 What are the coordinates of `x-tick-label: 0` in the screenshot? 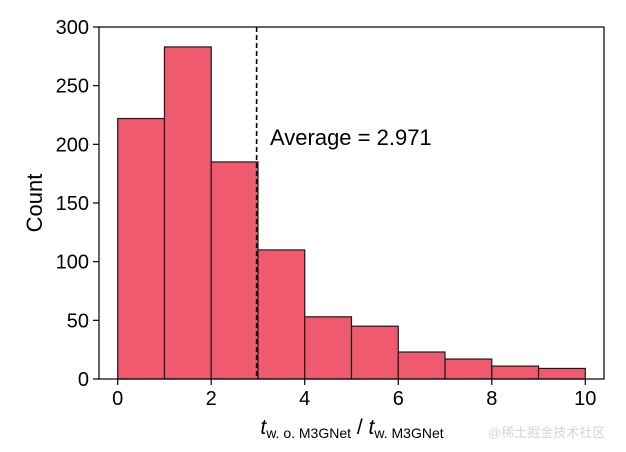 It's located at (117, 399).